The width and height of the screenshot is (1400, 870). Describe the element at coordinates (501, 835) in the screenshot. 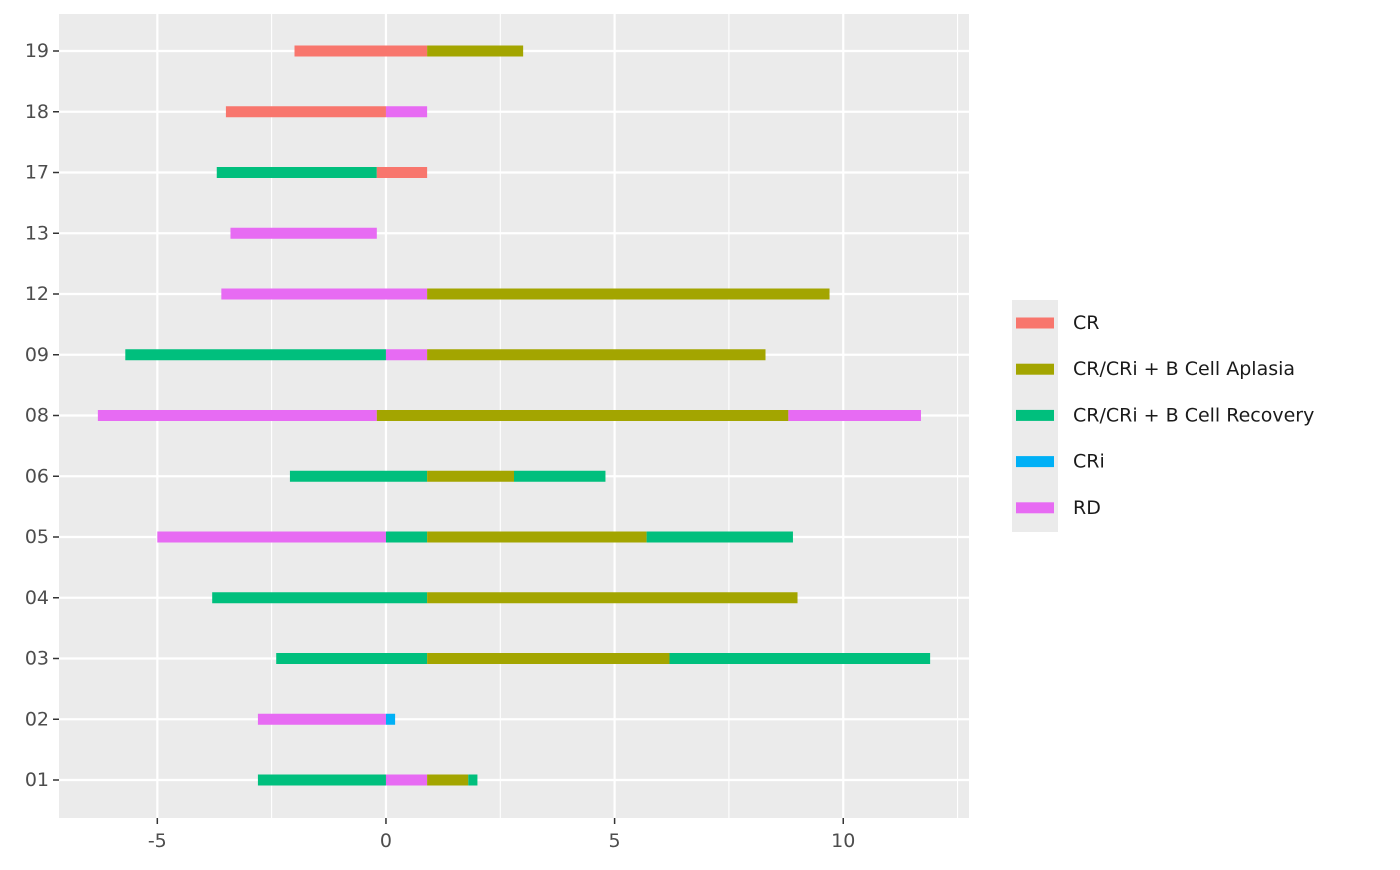

I see `x-axis: -5 0 5 10` at that location.